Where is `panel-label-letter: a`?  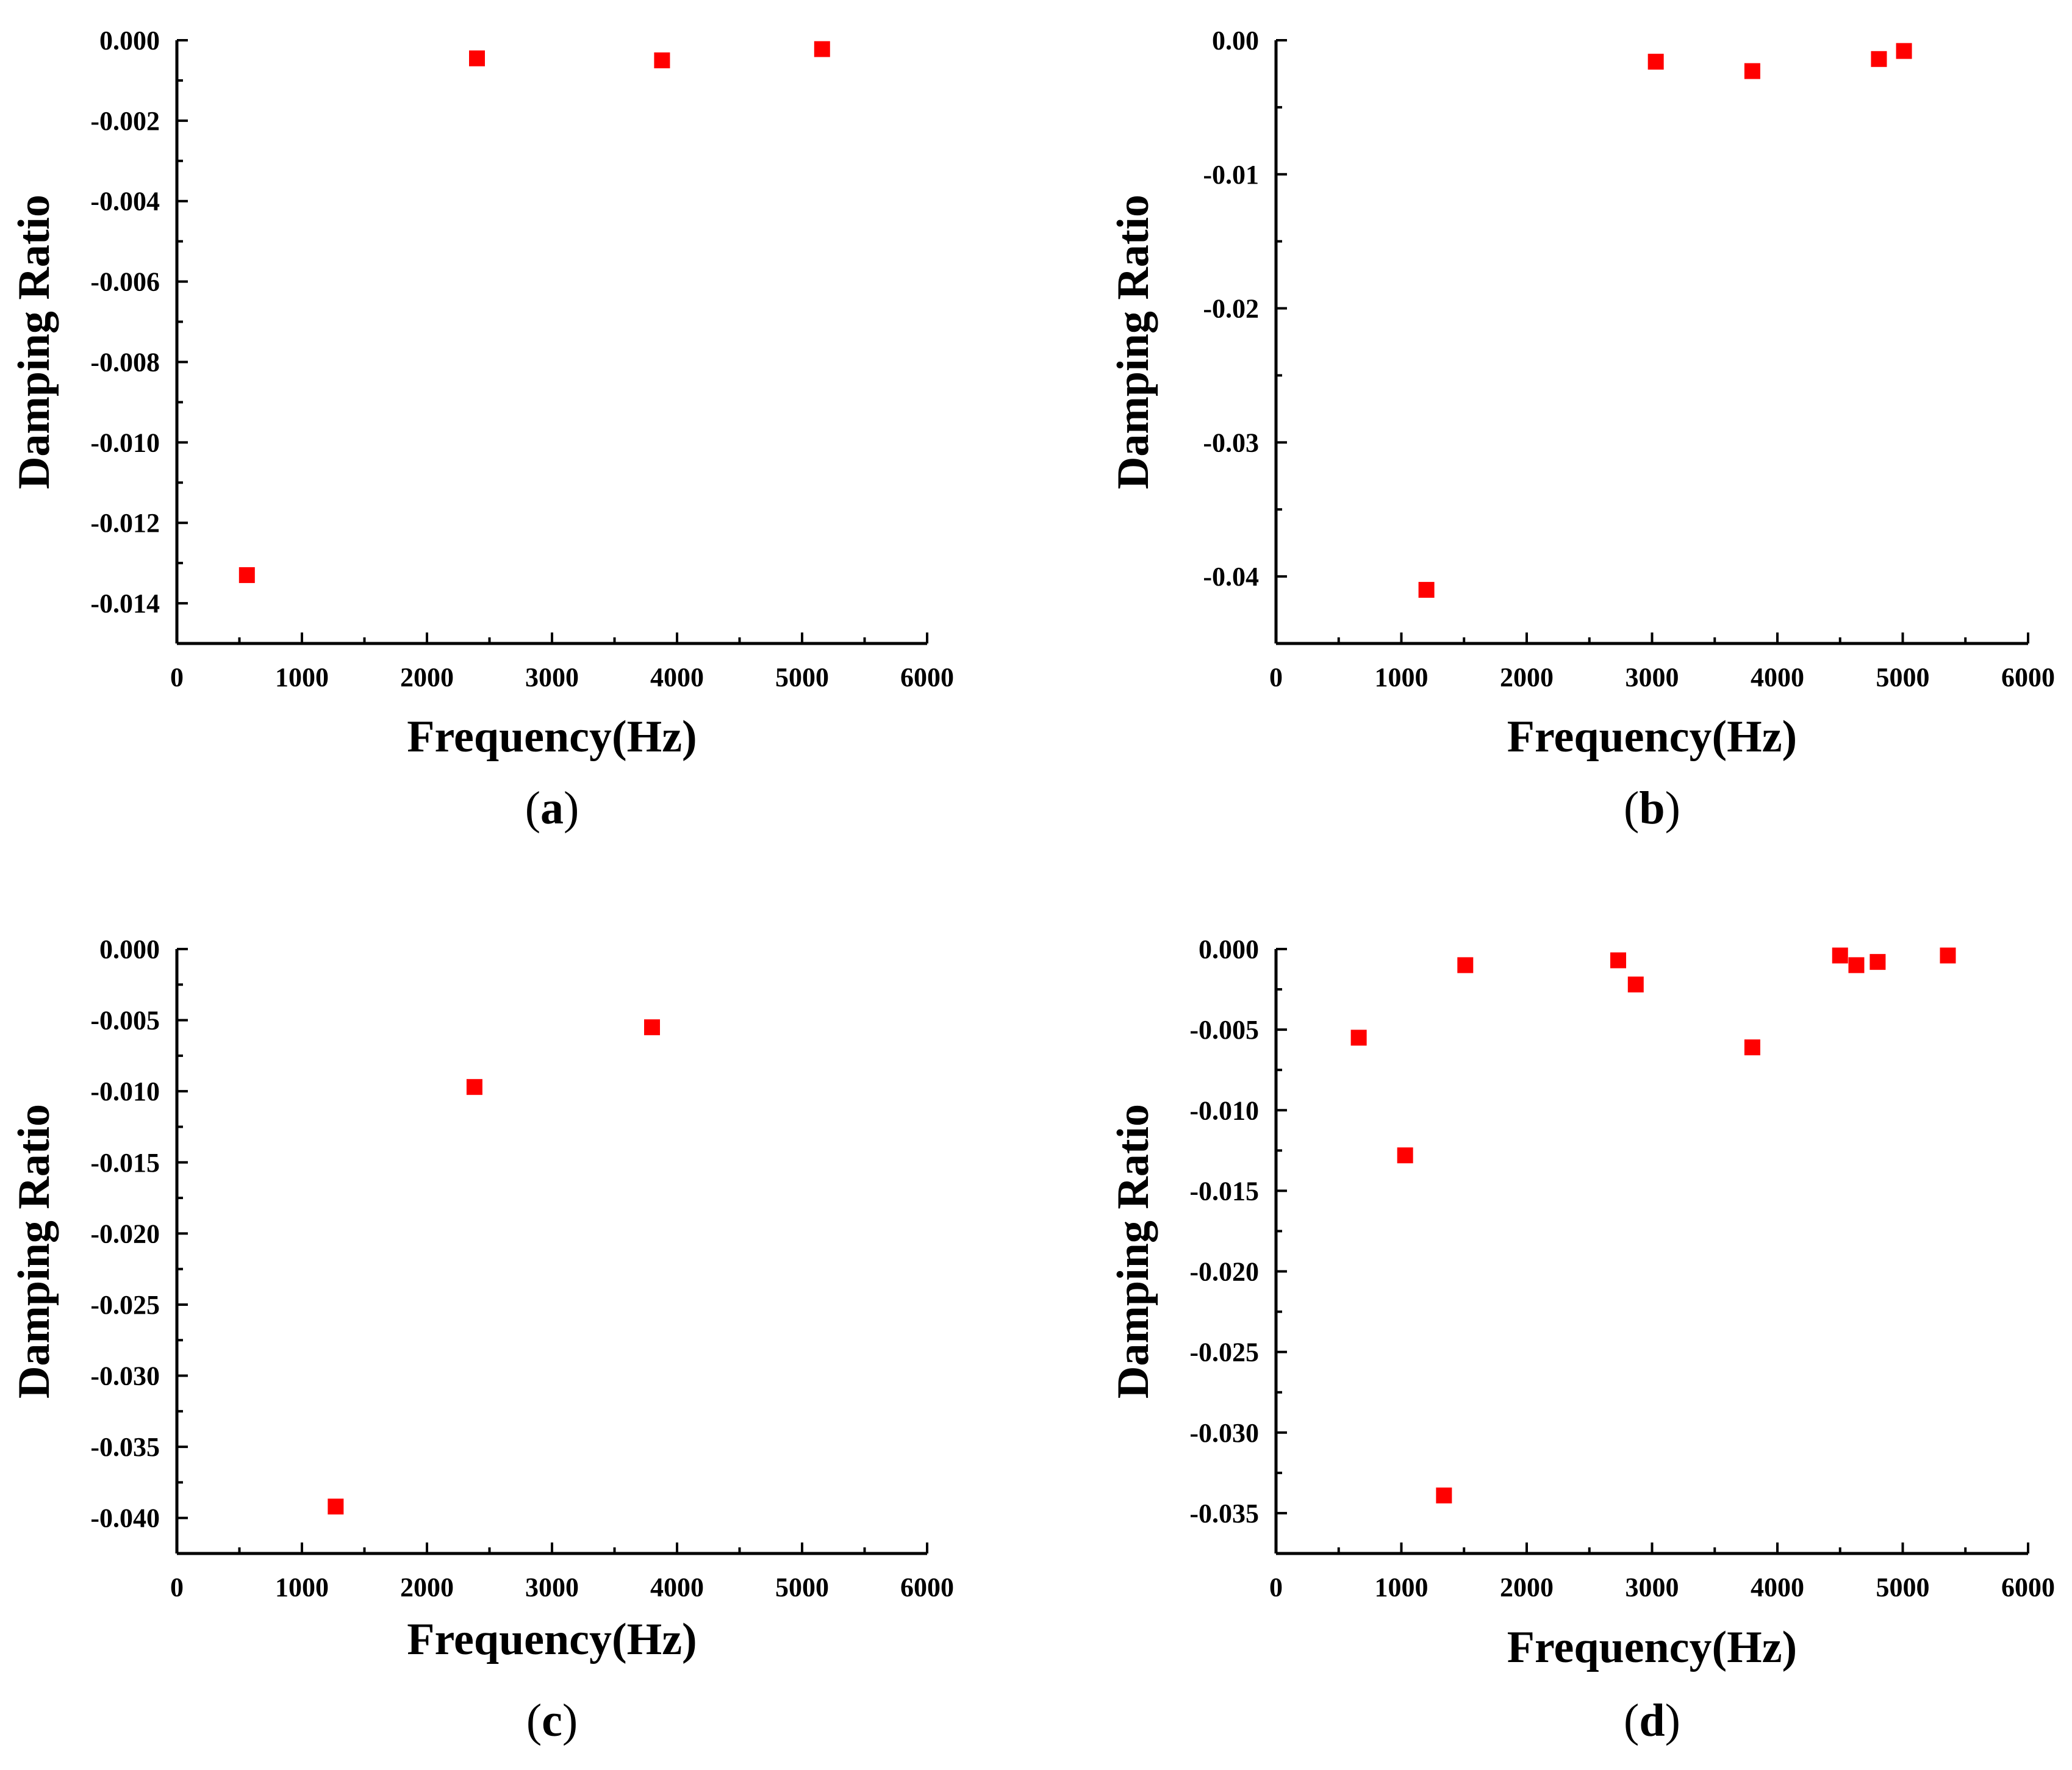
panel-label-letter: a is located at coordinates (552, 808).